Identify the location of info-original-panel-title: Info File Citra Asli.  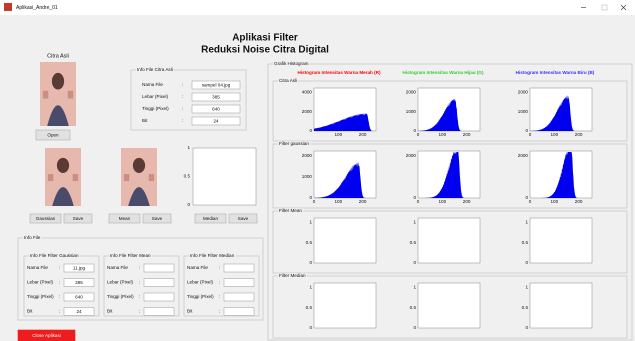
(155, 69).